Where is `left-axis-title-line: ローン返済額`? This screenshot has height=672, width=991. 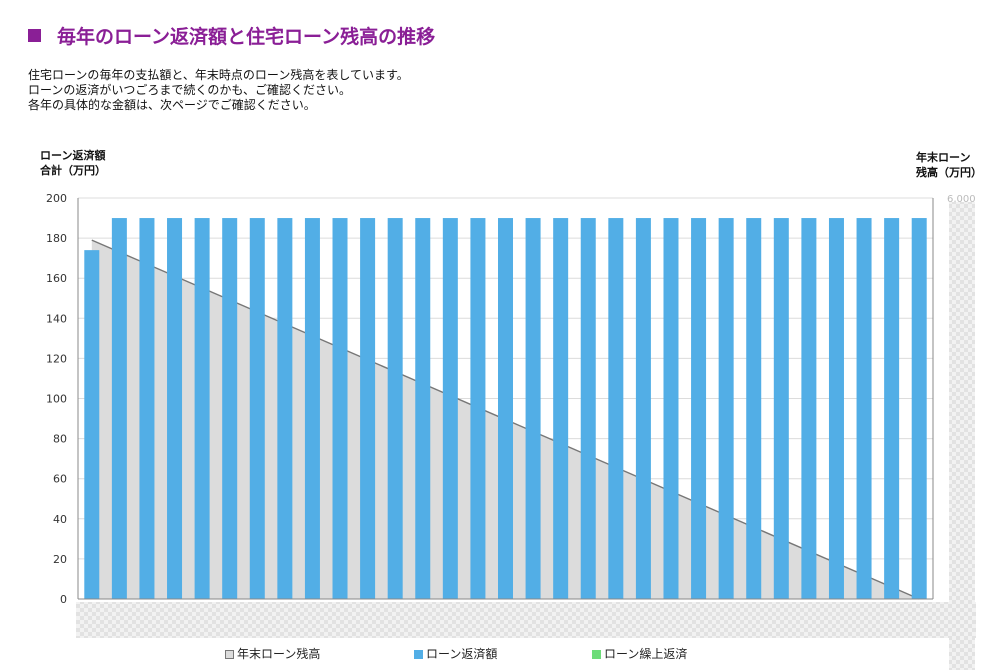
left-axis-title-line: ローン返済額 is located at coordinates (73, 155).